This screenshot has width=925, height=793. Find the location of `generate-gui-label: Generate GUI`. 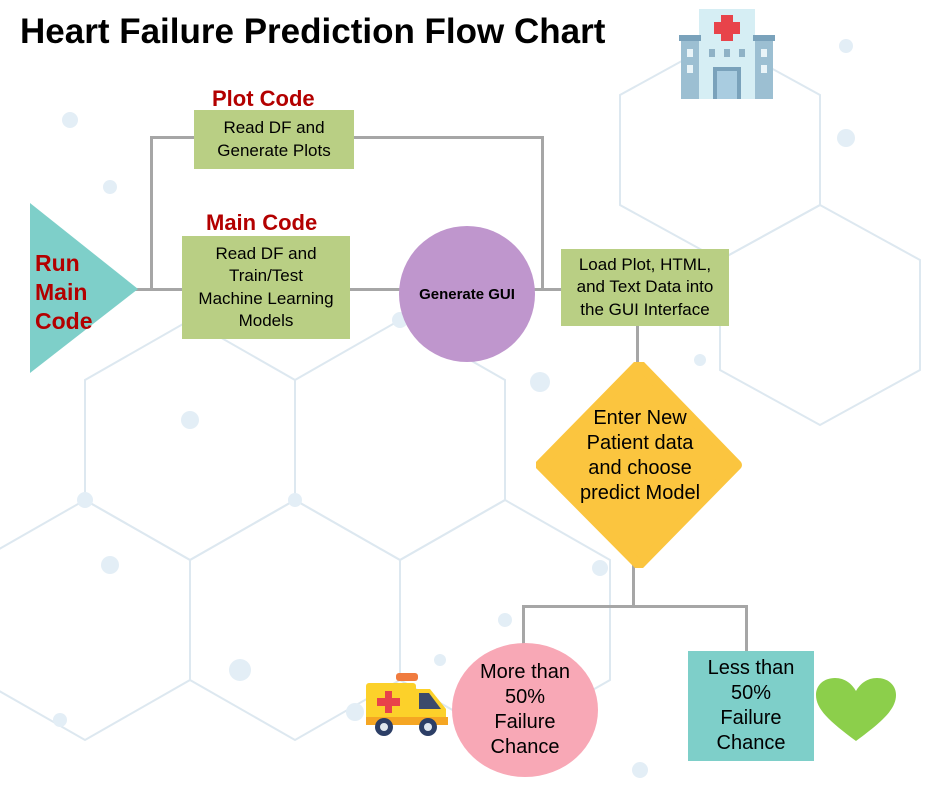

generate-gui-label: Generate GUI is located at coordinates (467, 294).